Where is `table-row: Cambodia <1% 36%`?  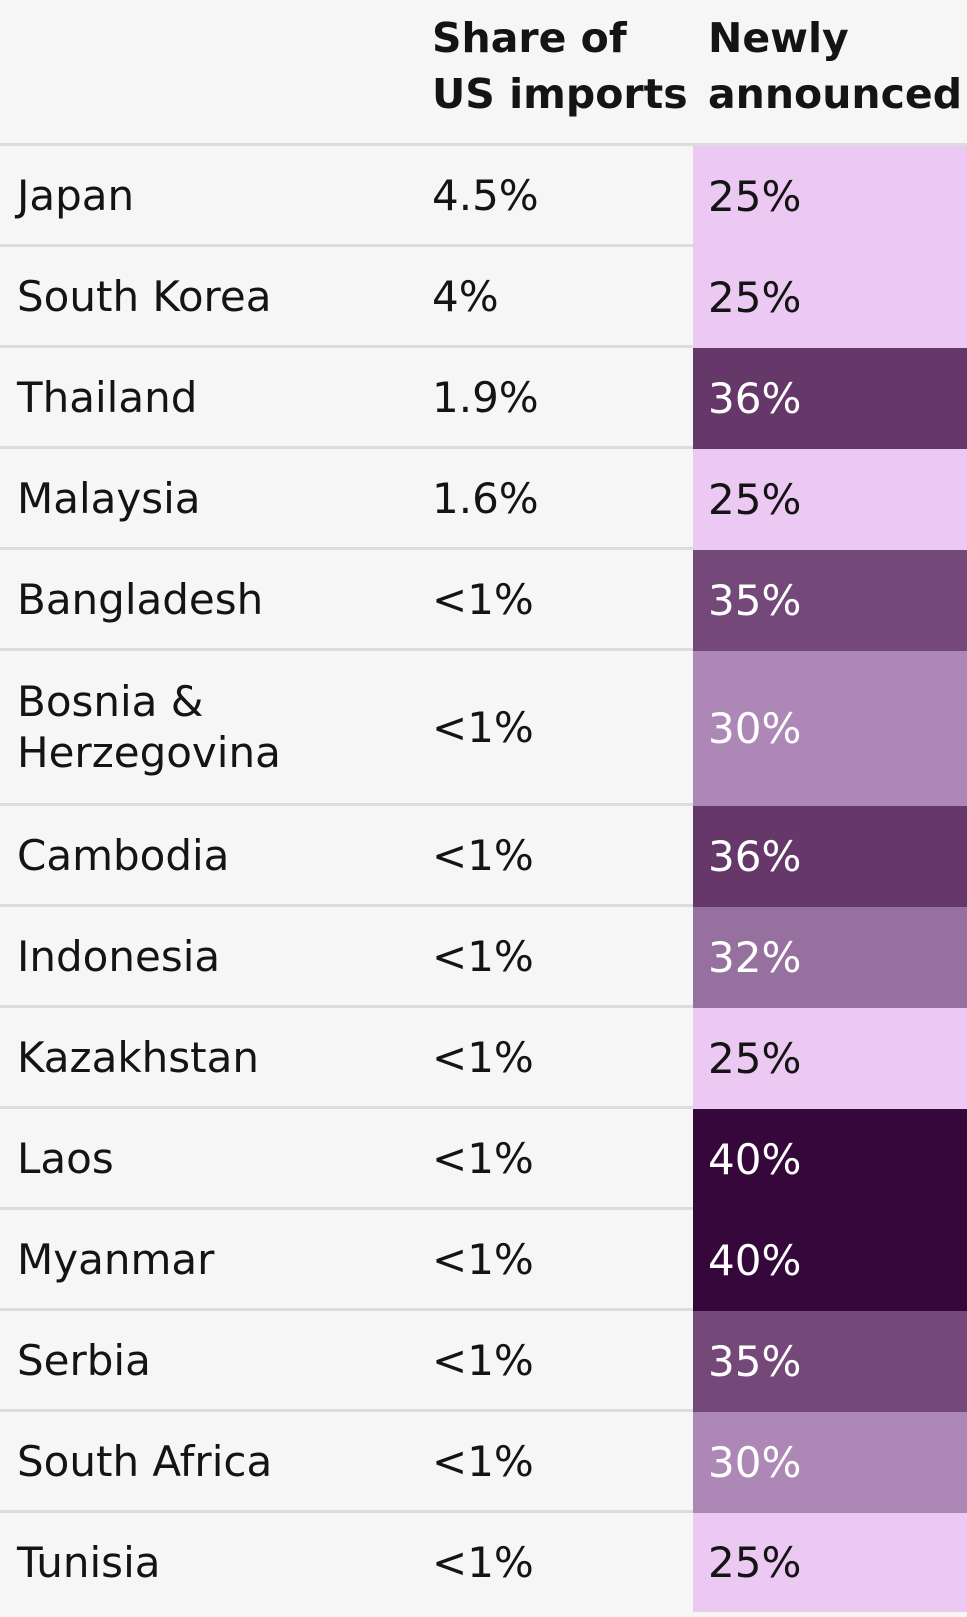 table-row: Cambodia <1% 36% is located at coordinates (483, 856).